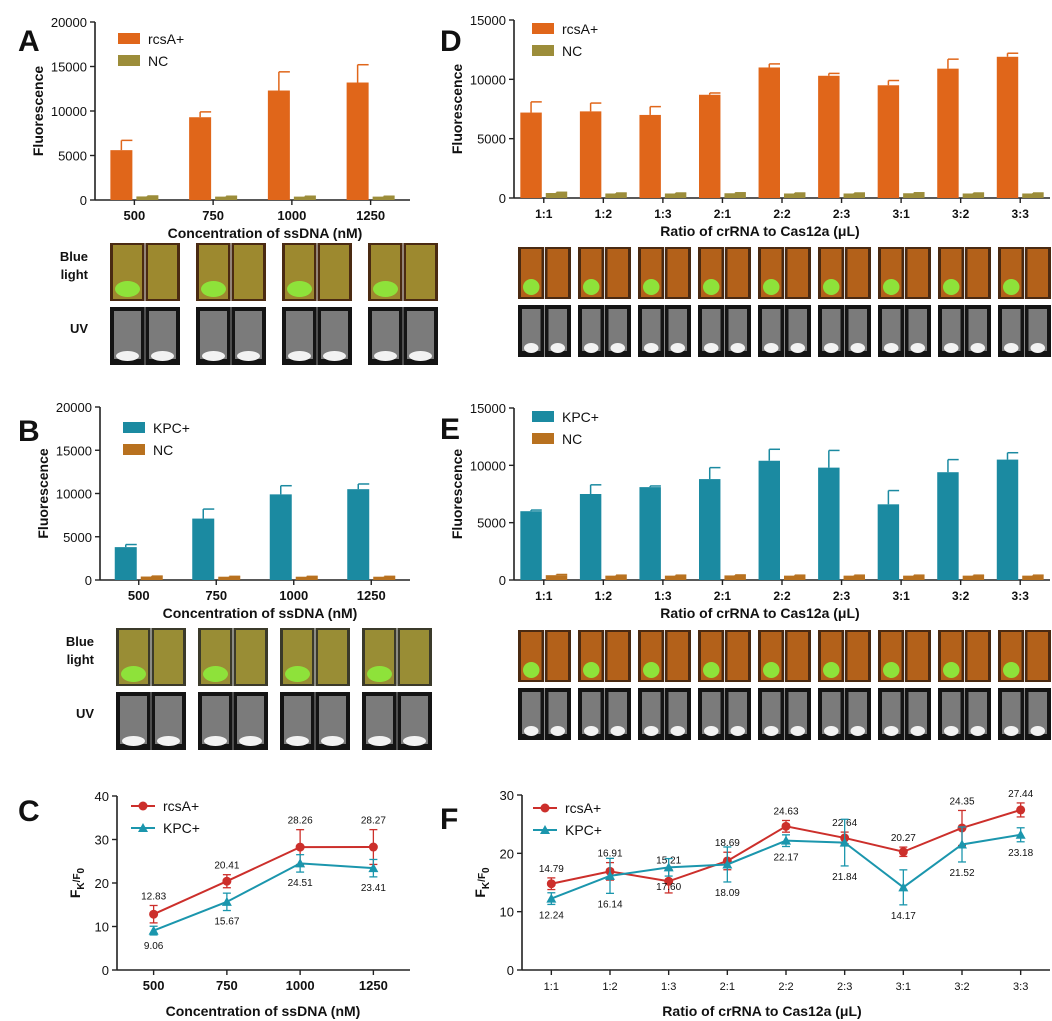  I want to click on x-tick-label: 1000, so click(300, 985).